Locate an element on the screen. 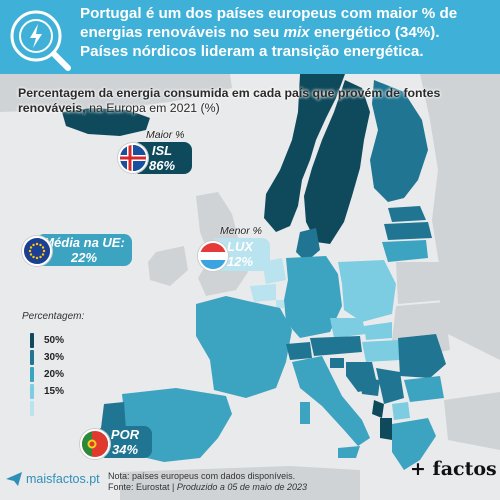 The width and height of the screenshot is (500, 500). map-sardinia is located at coordinates (305, 413).